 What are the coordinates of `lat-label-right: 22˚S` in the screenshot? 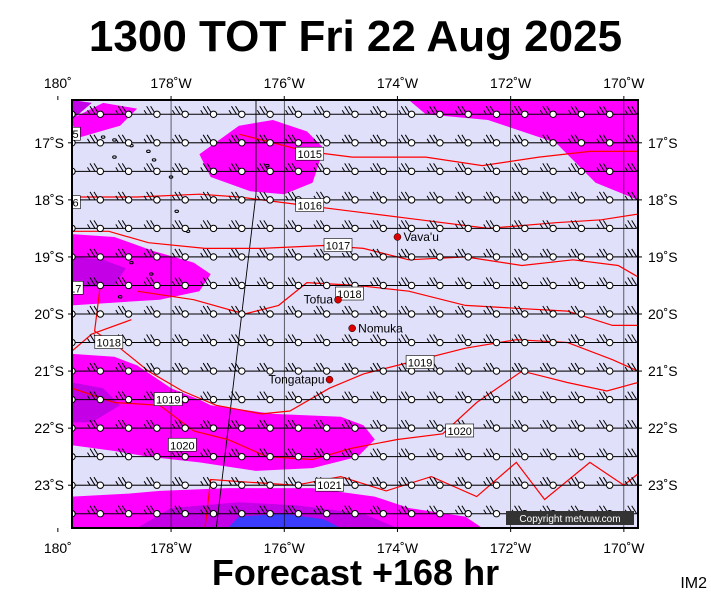 It's located at (663, 428).